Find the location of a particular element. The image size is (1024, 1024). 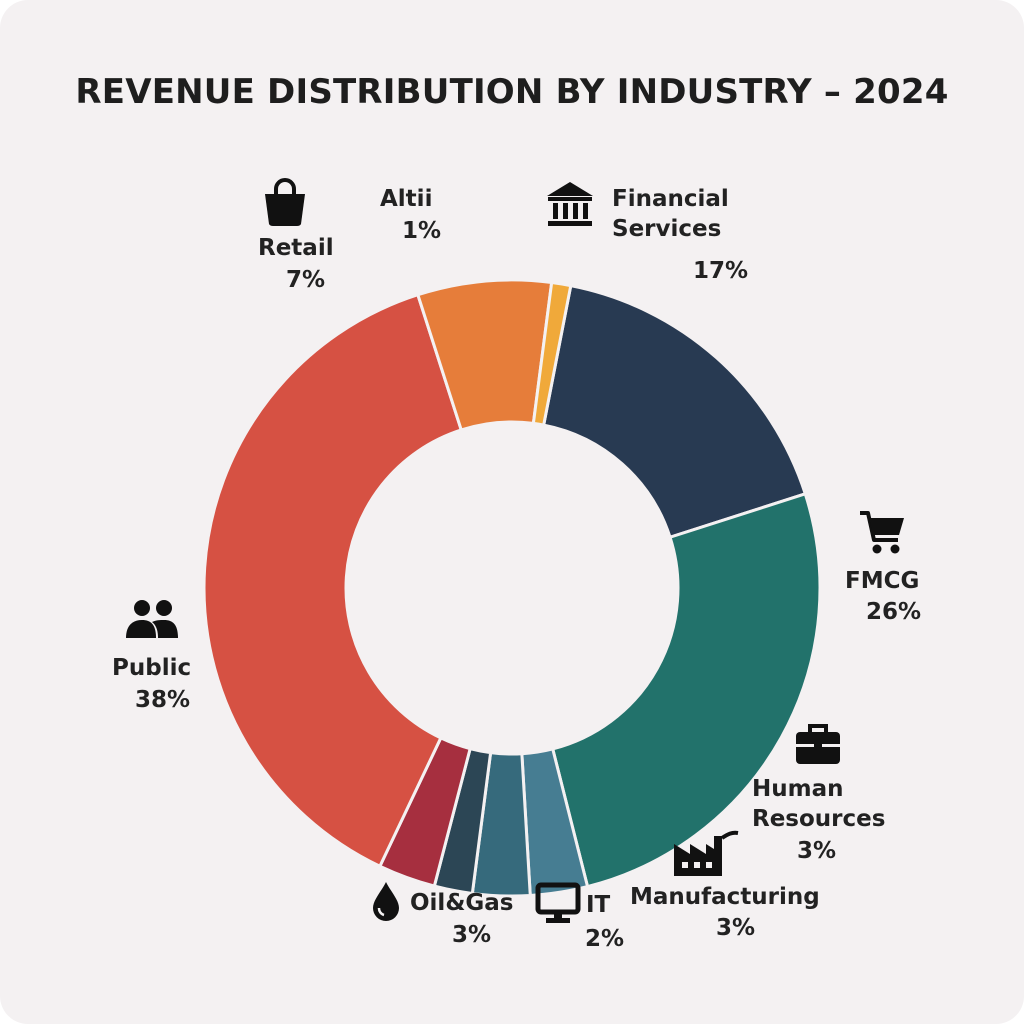

label-human-resources: Human Resources is located at coordinates (819, 804).